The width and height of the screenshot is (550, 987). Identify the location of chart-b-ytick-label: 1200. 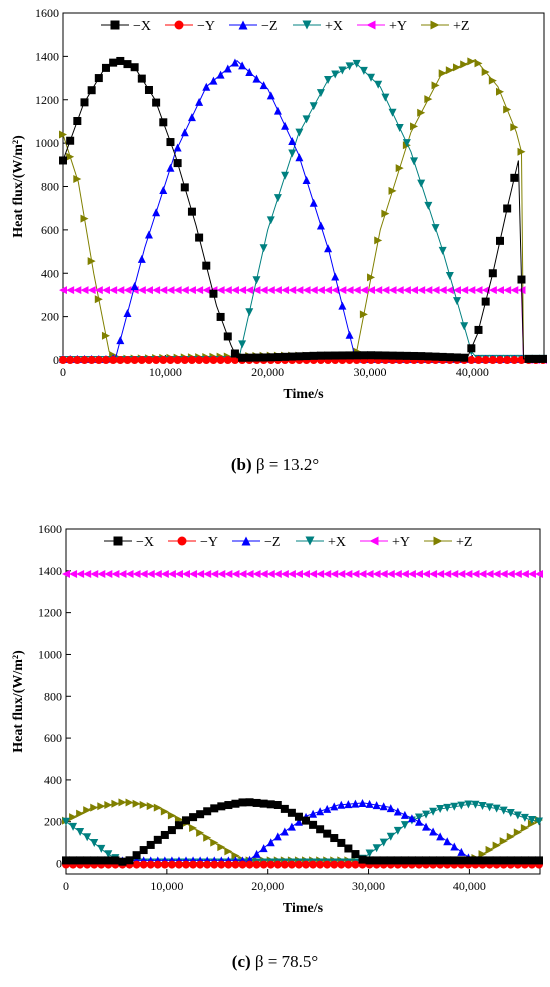
(47, 100).